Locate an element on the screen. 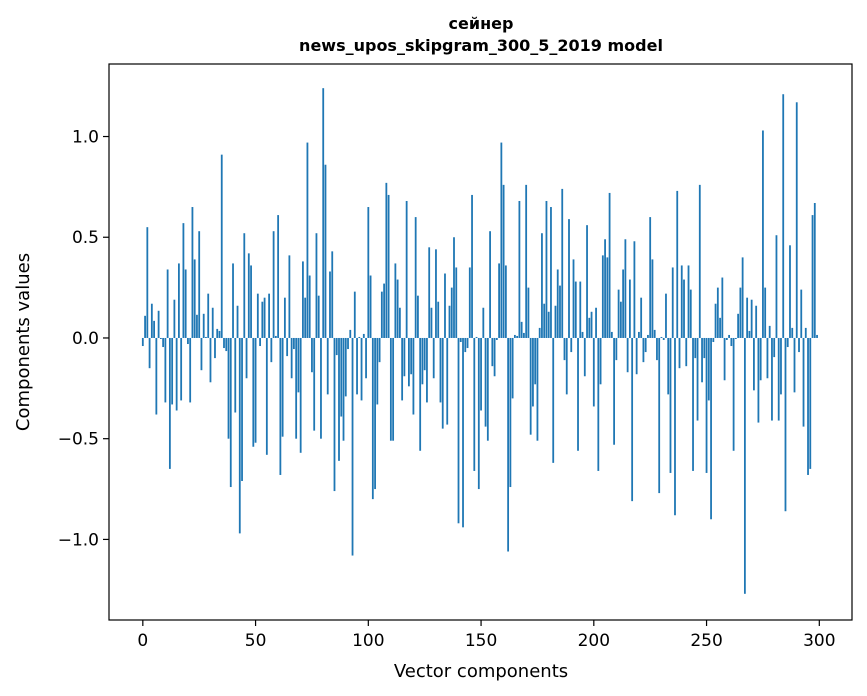 This screenshot has height=696, width=867. x-tick-label: 150 is located at coordinates (481, 641).